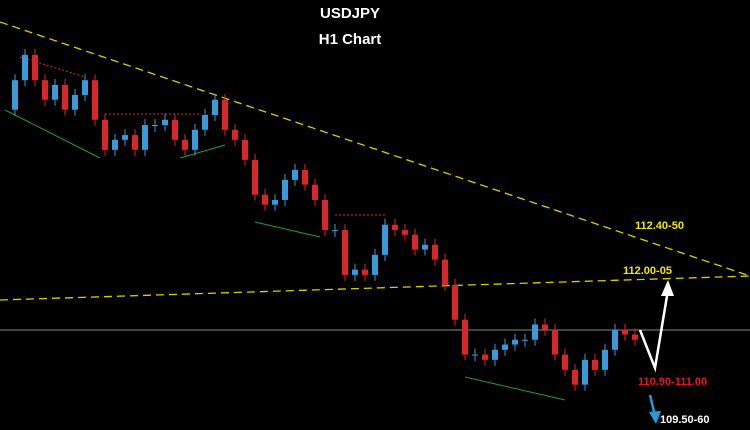 Image resolution: width=750 pixels, height=430 pixels. I want to click on annotation: 110.90-111.00, so click(672, 382).